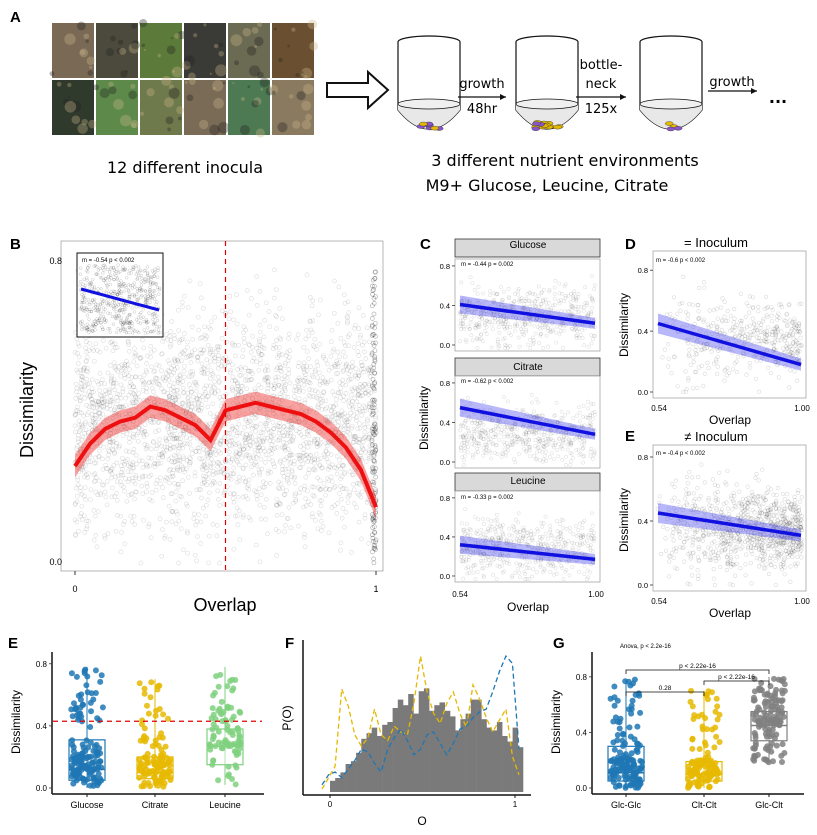 The image size is (817, 835). I want to click on beaker-medium-surface, so click(671, 104).